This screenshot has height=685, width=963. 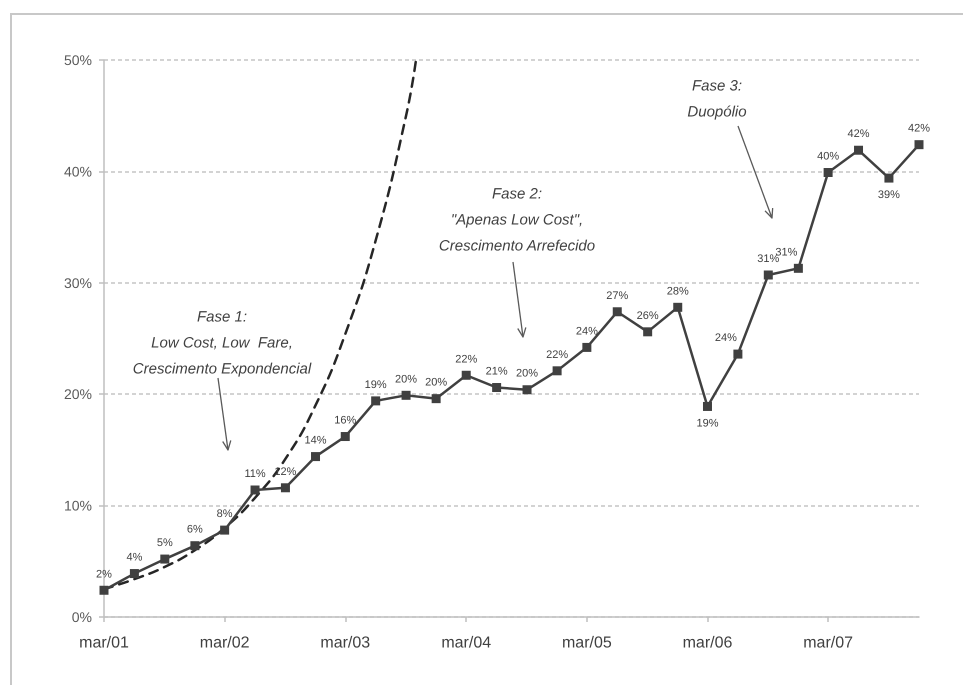 What do you see at coordinates (828, 643) in the screenshot?
I see `x-tick-label: mar/07` at bounding box center [828, 643].